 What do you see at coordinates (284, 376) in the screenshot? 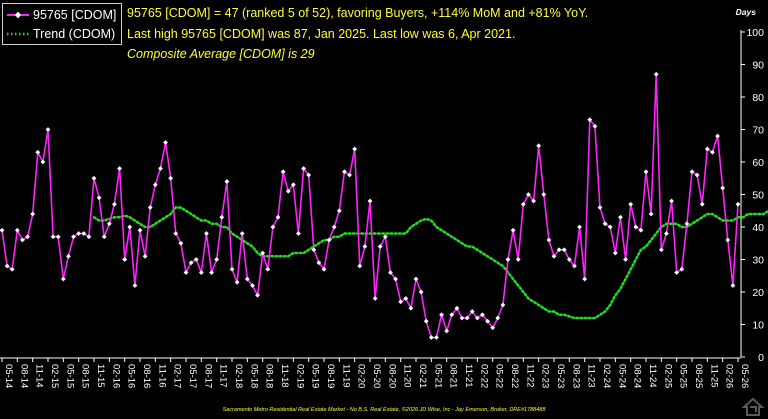
I see `x-tick-label: 11-18` at bounding box center [284, 376].